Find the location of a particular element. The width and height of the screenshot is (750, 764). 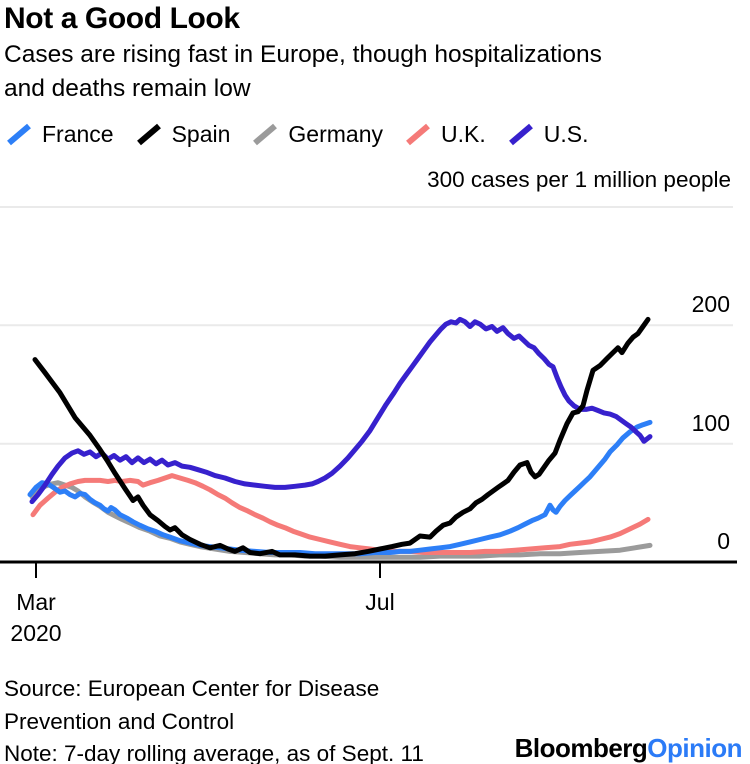

y-tick-label-0: 0 is located at coordinates (723, 541).